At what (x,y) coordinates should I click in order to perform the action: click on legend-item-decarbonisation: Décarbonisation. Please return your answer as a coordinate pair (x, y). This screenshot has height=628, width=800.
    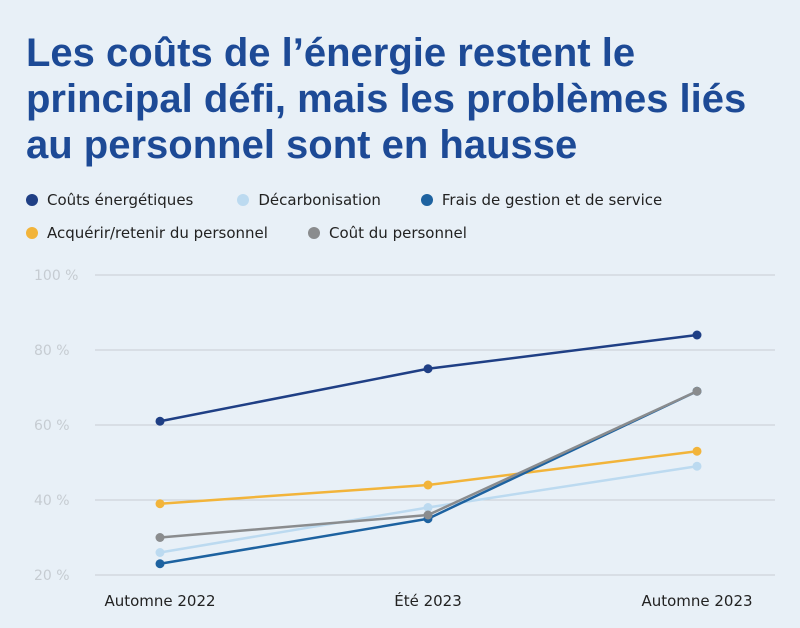
    Looking at the image, I should click on (309, 200).